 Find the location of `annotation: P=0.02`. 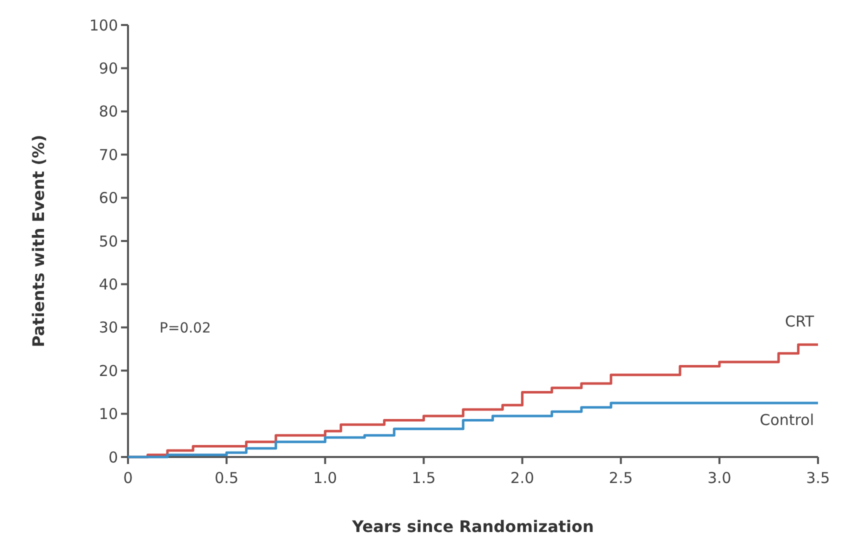

annotation: P=0.02 is located at coordinates (185, 328).